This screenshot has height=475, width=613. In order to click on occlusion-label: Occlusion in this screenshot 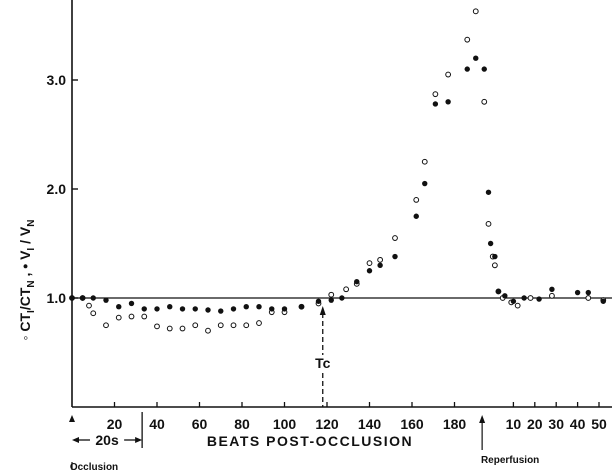, I will do `click(94, 467)`.